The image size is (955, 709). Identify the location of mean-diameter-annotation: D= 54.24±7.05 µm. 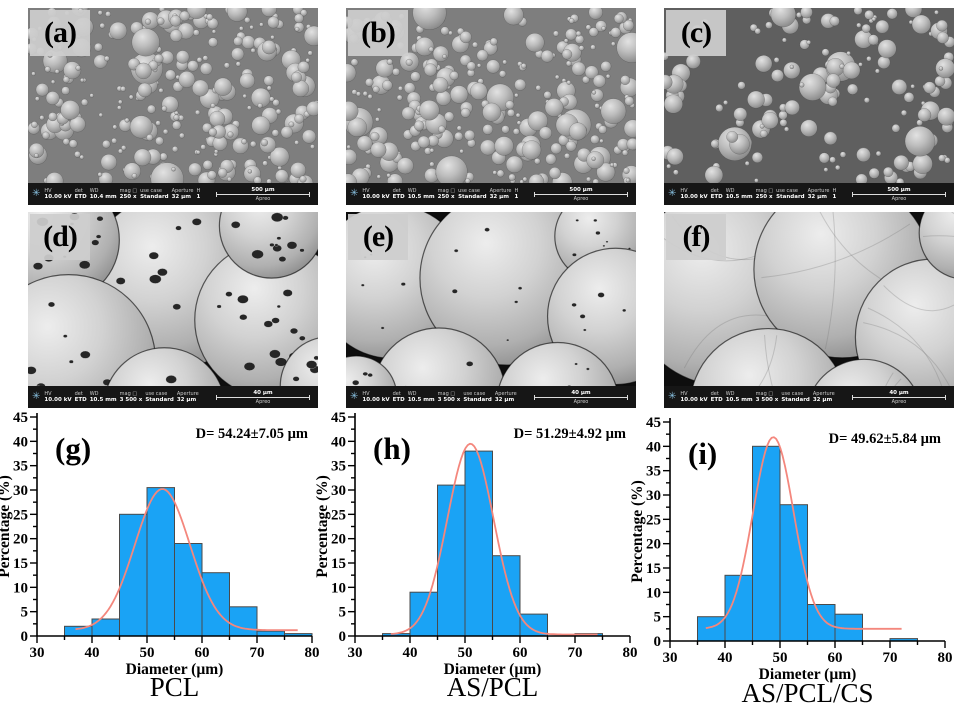
(252, 434).